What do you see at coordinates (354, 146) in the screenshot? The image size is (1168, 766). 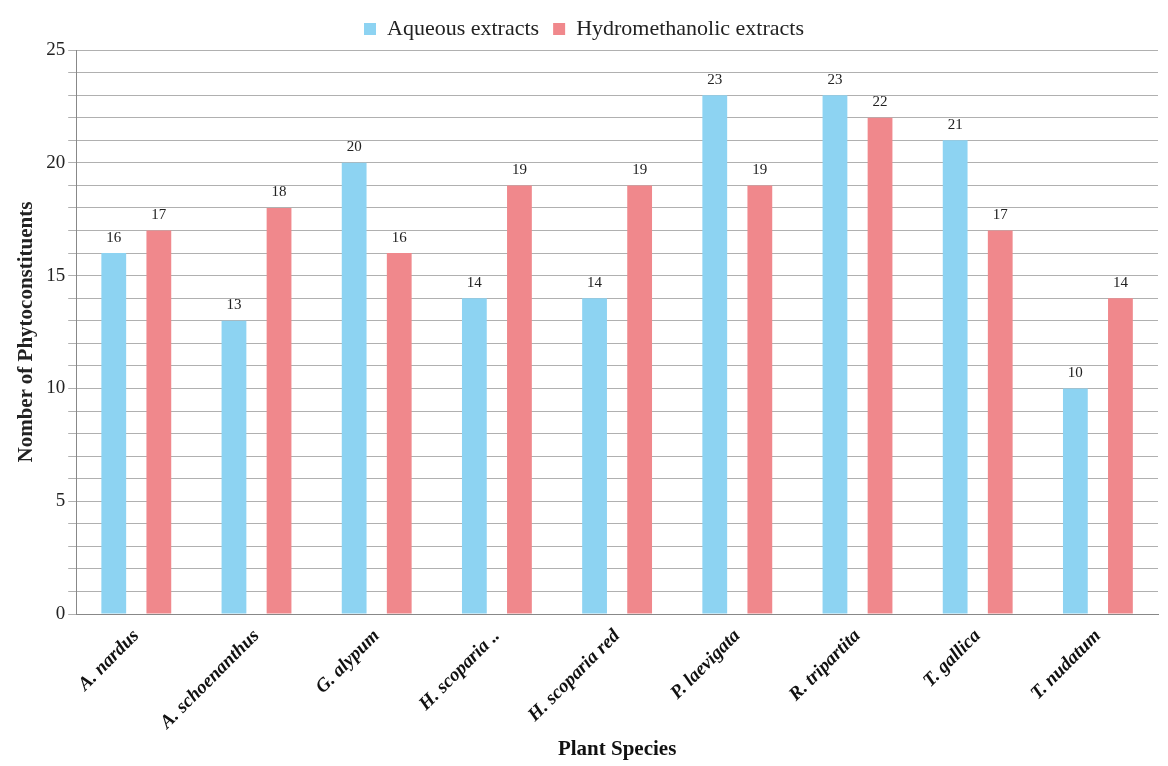 I see `data-label: 20` at bounding box center [354, 146].